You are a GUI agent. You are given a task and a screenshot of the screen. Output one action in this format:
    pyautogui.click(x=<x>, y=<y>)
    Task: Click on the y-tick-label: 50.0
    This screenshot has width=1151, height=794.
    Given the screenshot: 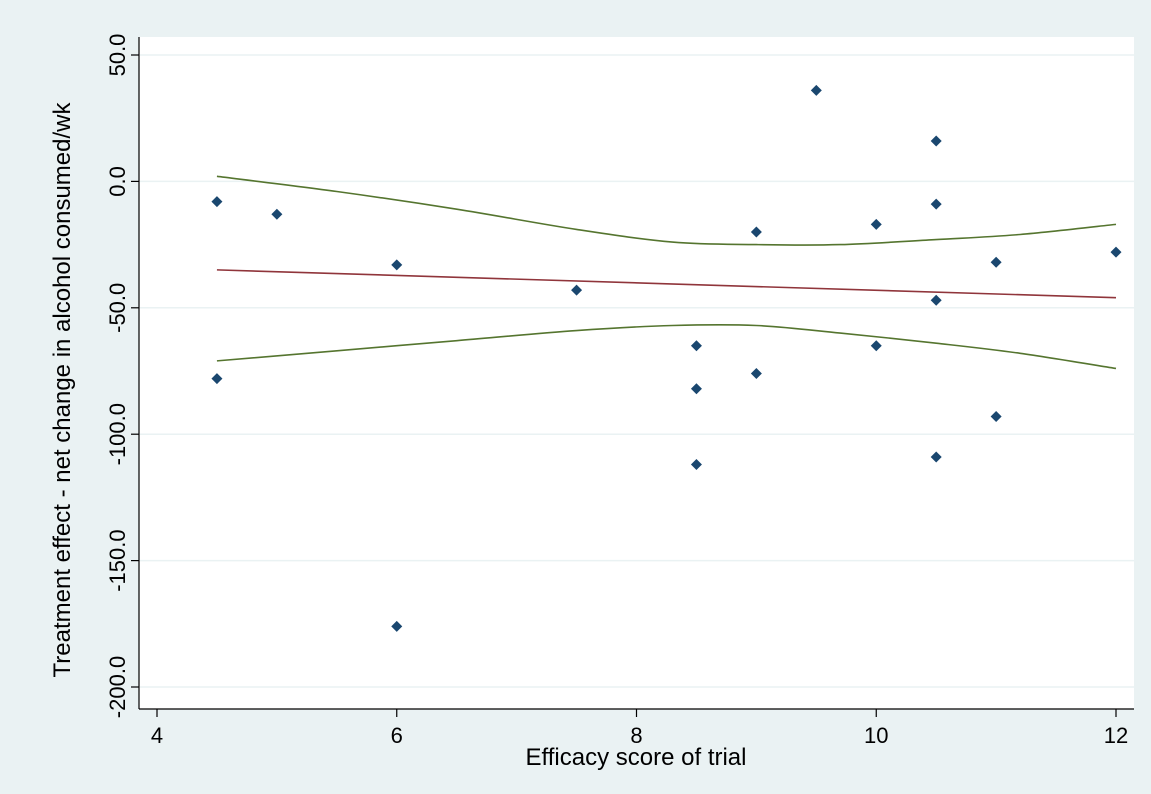 What is the action you would take?
    pyautogui.click(x=117, y=55)
    